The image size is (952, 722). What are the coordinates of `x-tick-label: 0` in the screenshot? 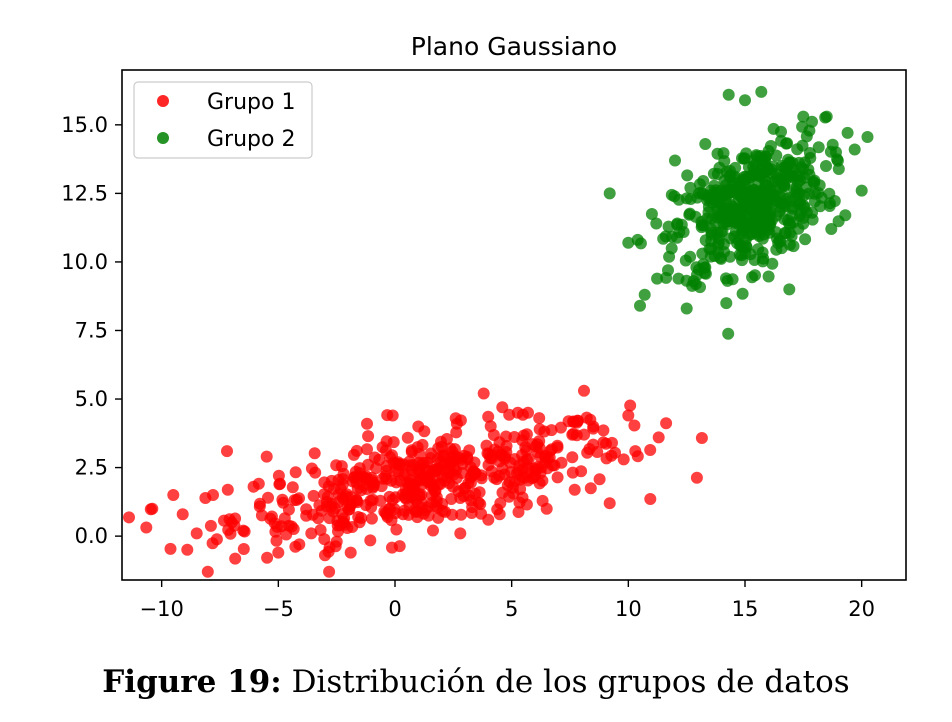 It's located at (394, 609).